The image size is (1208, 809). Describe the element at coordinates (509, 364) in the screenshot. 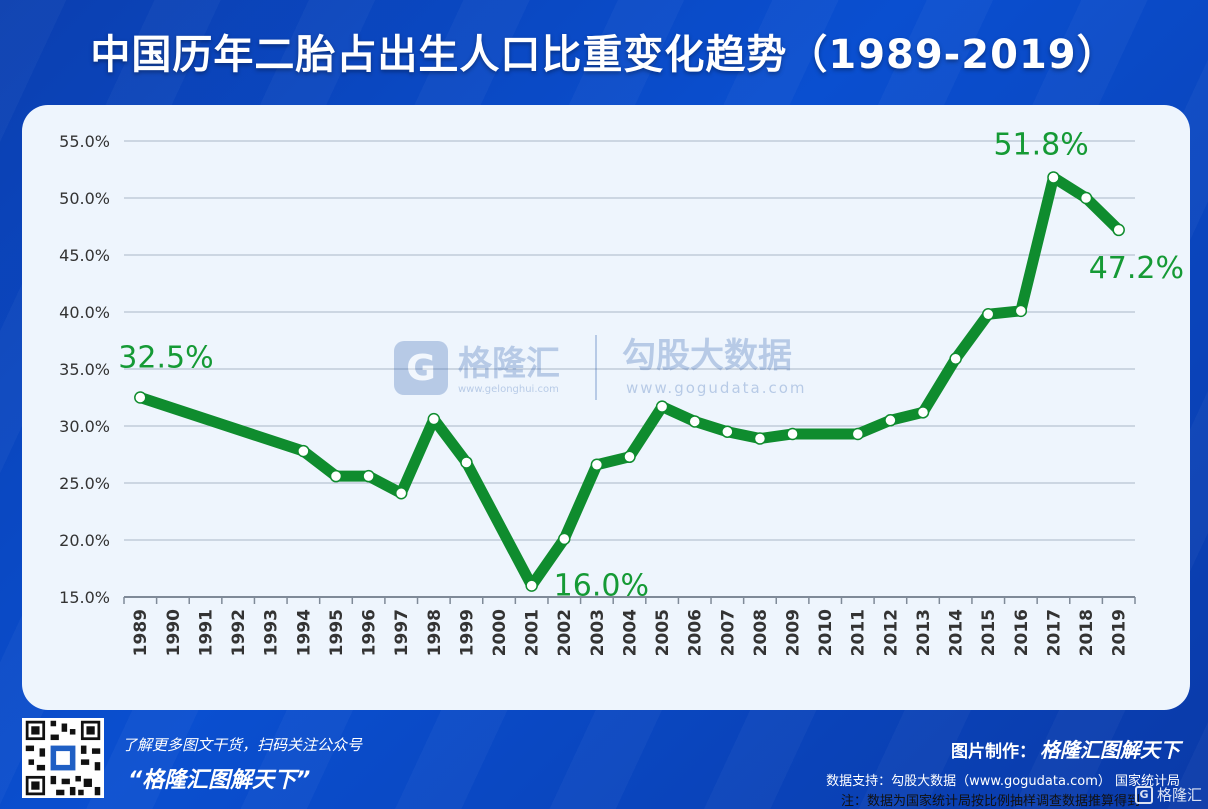

I see `watermark-brand-gelonghui: 格隆汇` at that location.